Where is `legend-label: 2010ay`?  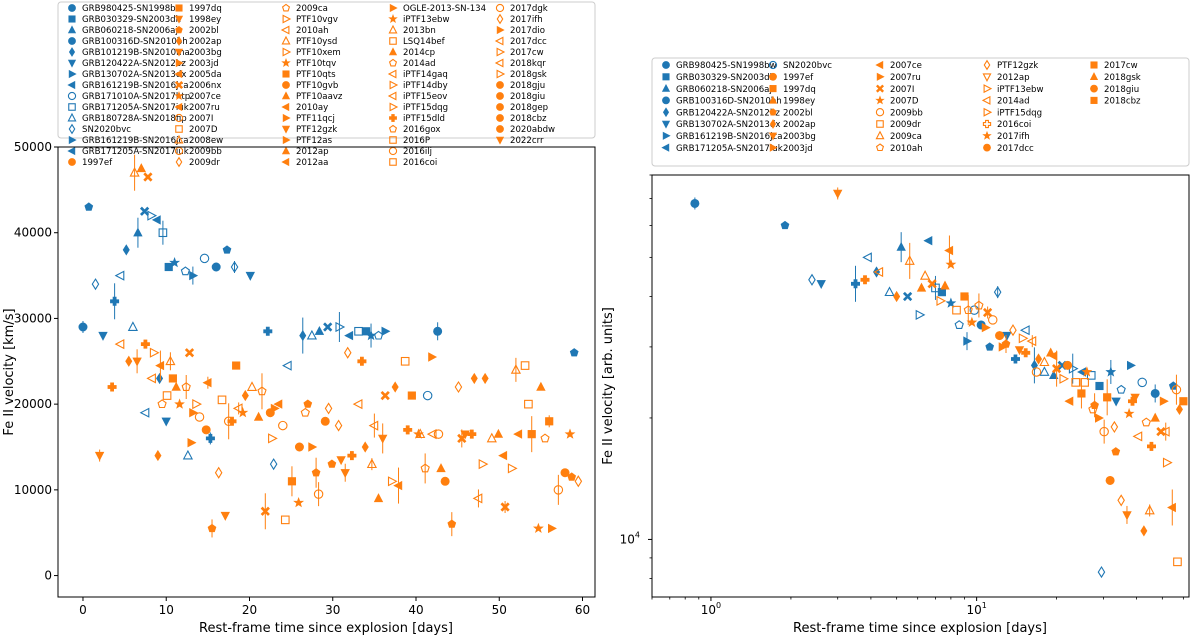
legend-label: 2010ay is located at coordinates (312, 108).